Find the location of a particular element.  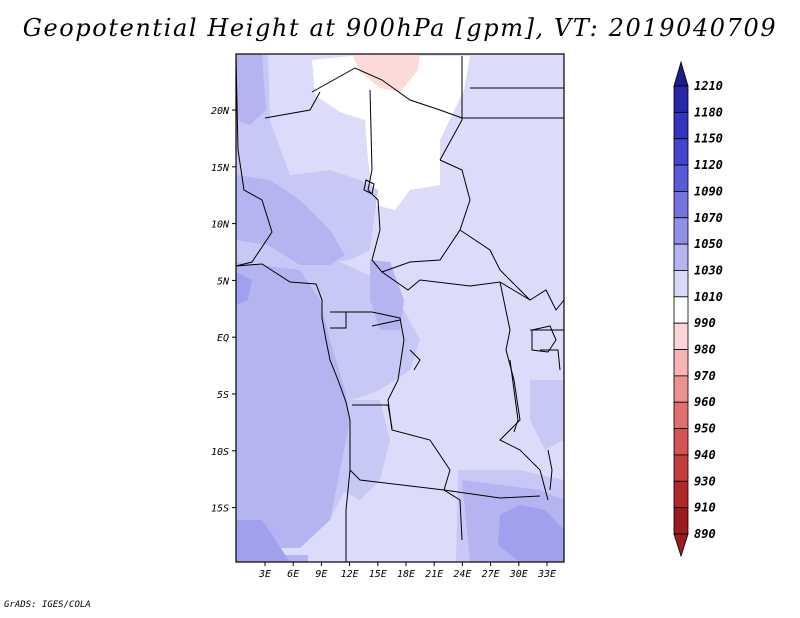

lake-victoria is located at coordinates (544, 339).